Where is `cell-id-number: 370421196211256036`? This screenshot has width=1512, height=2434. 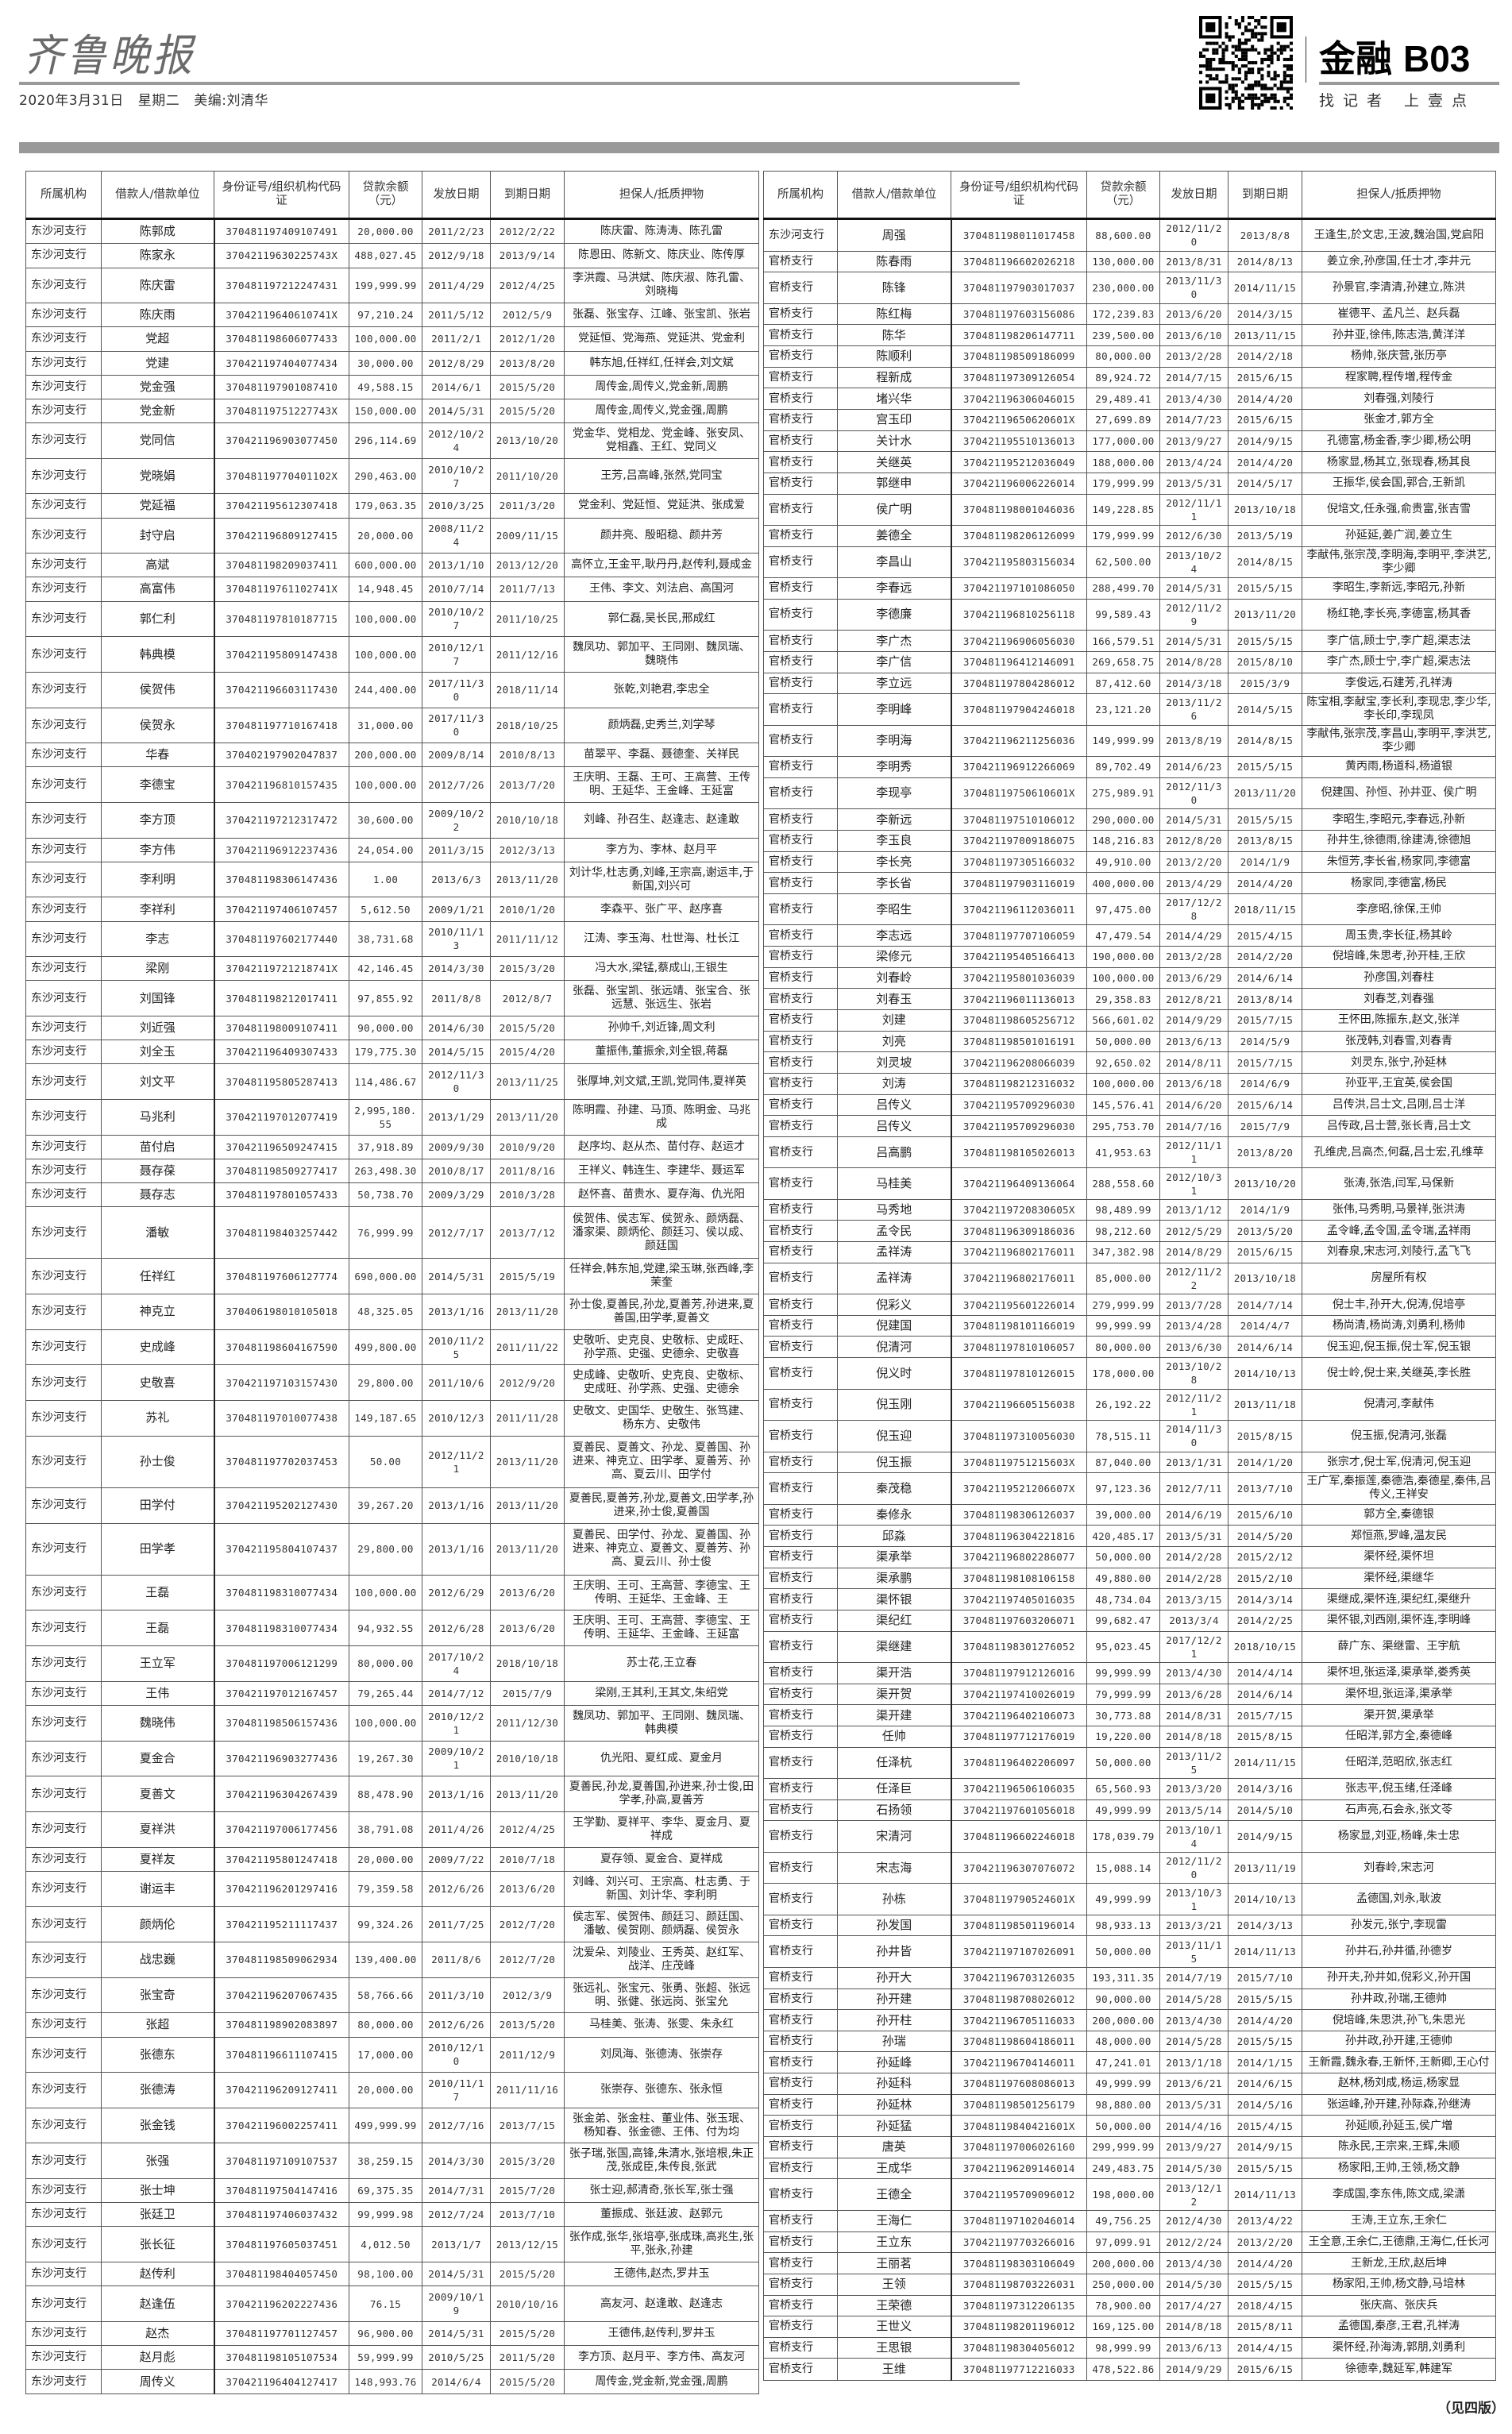
cell-id-number: 370421196211256036 is located at coordinates (1019, 741).